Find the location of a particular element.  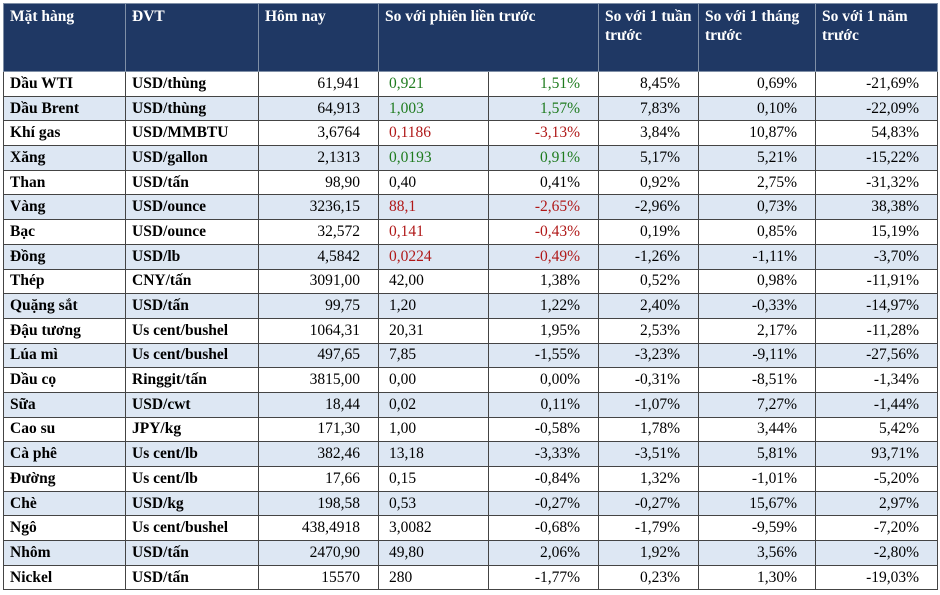

table-cell: 2,75% is located at coordinates (757, 182).